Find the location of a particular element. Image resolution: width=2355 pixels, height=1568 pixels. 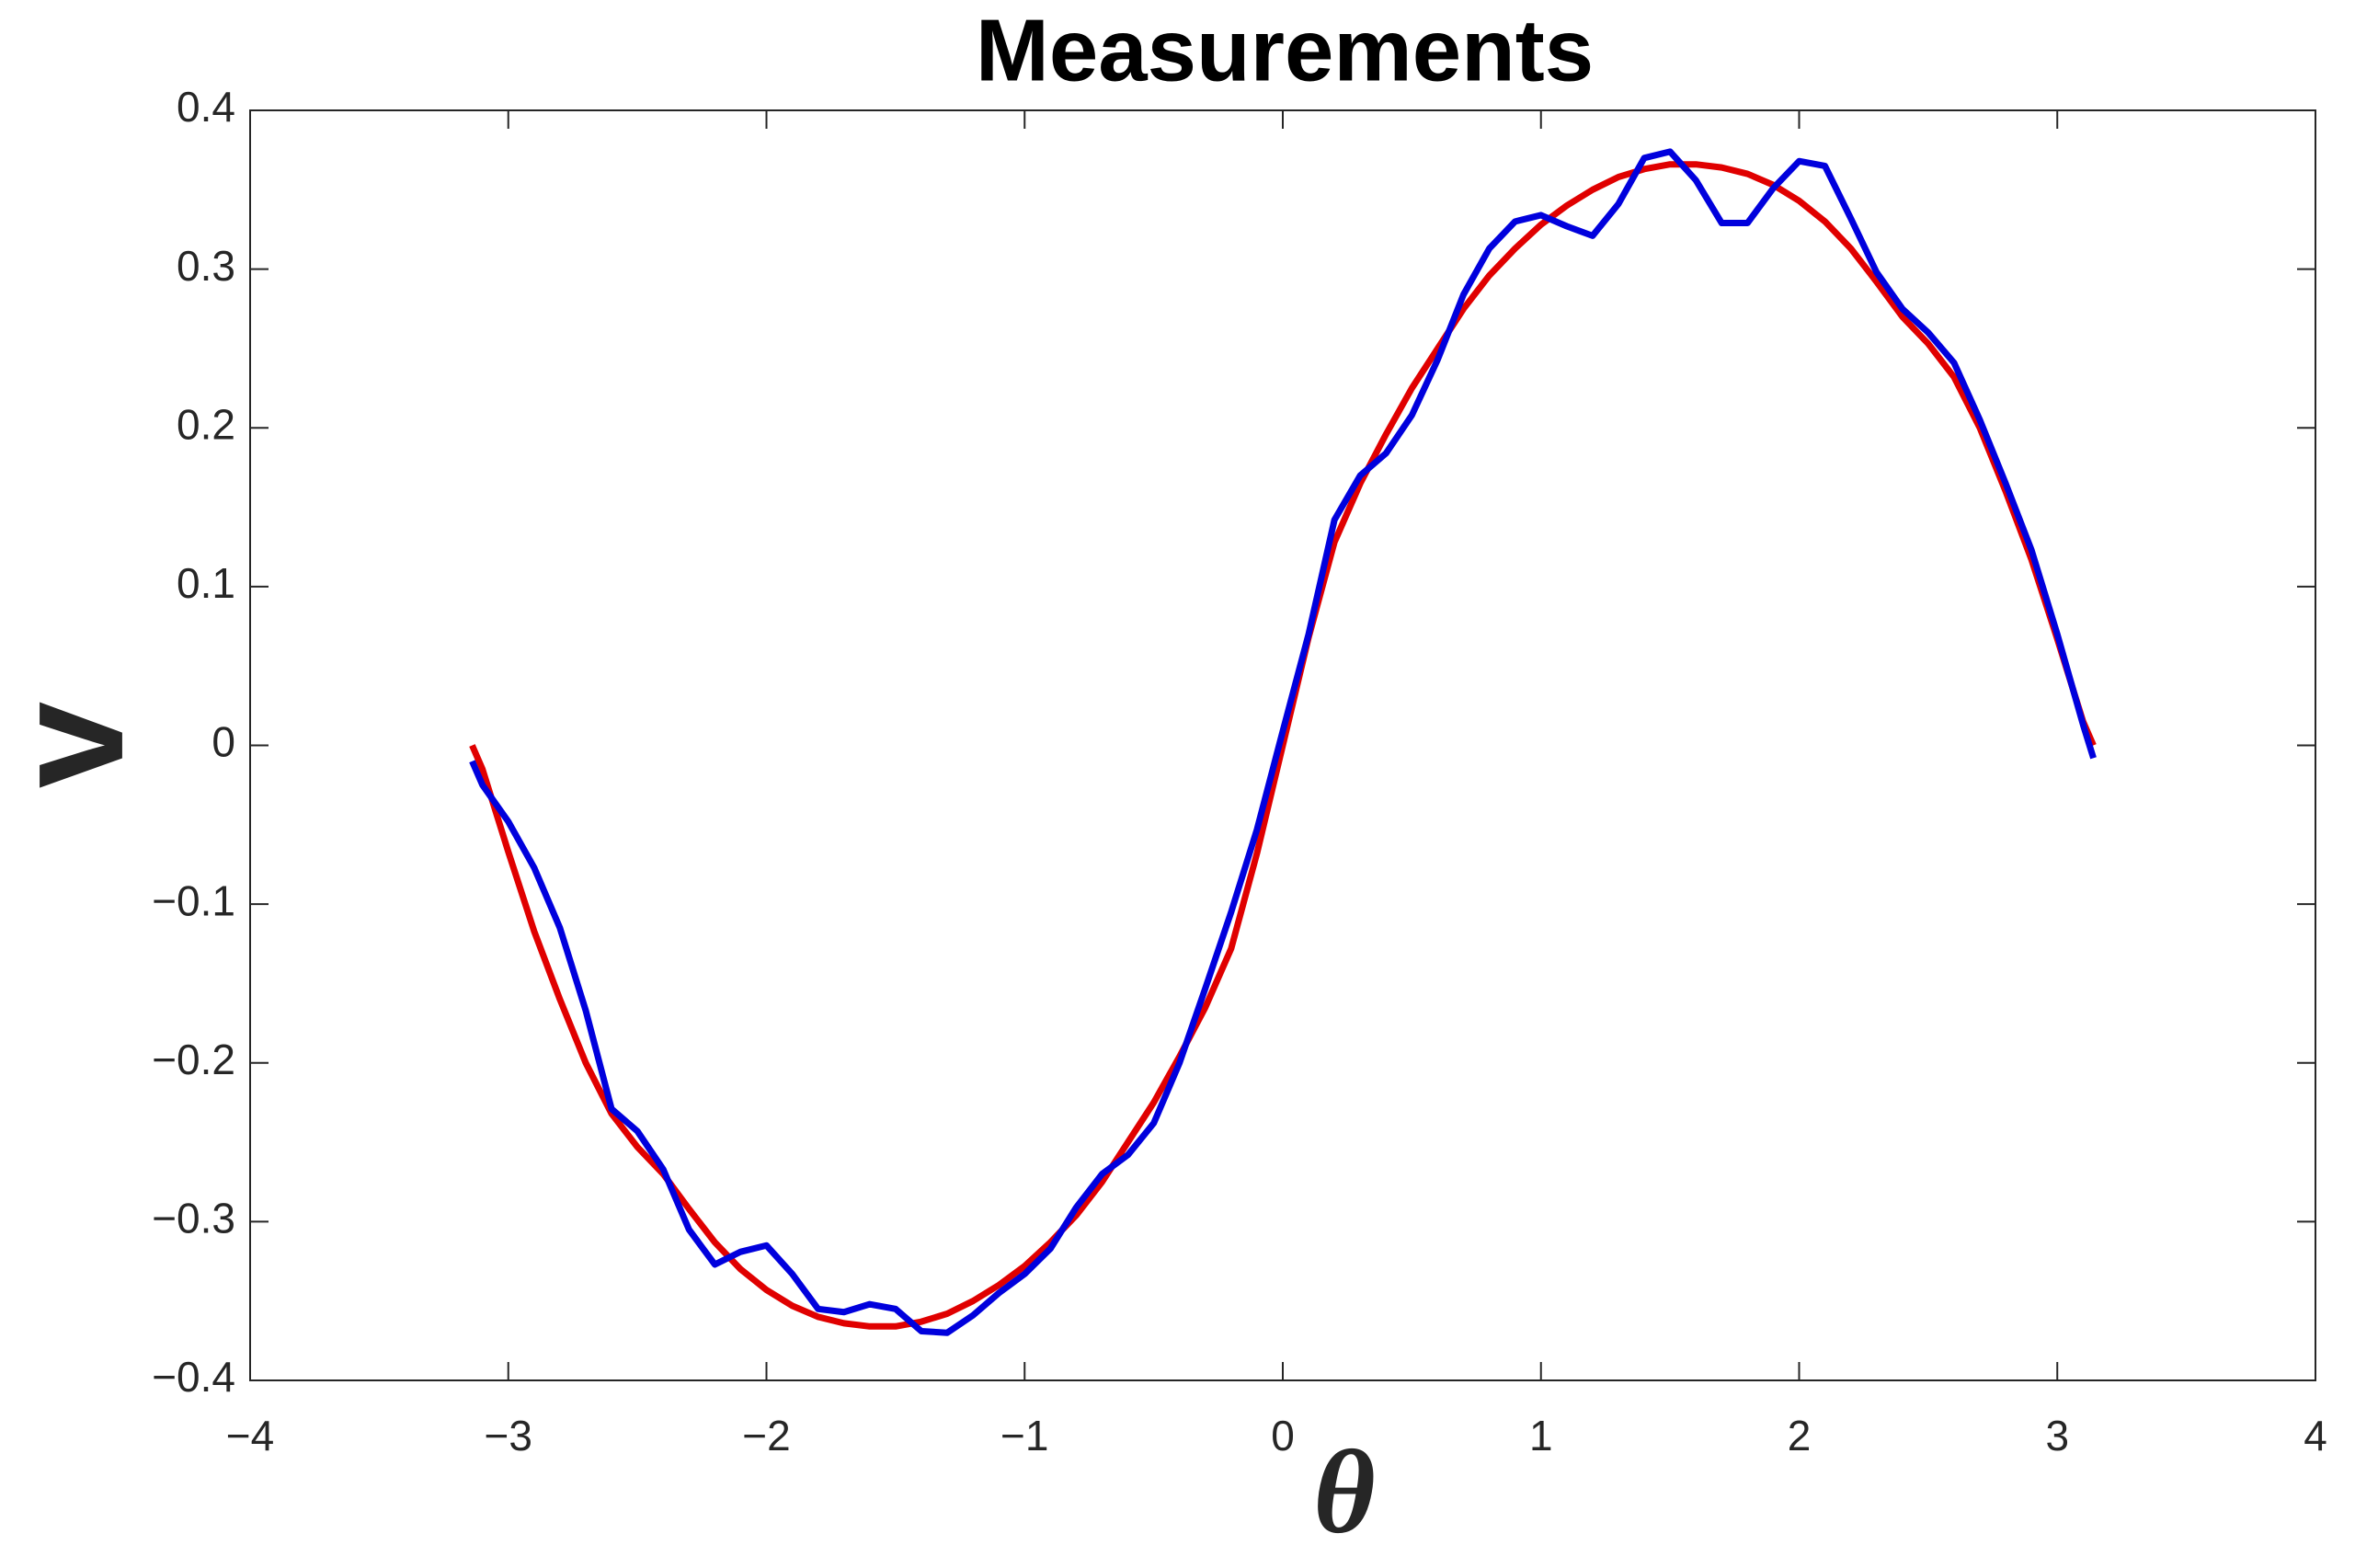

x-tick-label: 4 is located at coordinates (2315, 1435).